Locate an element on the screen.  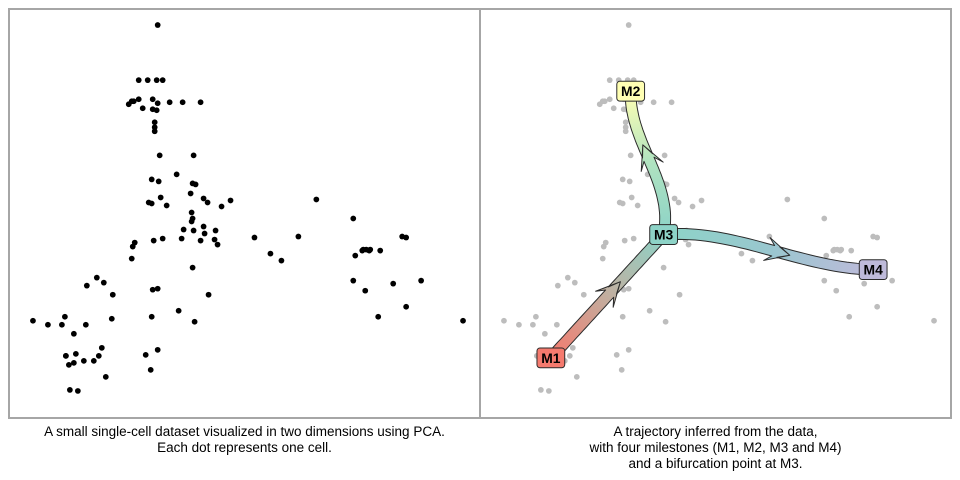
pca-caption-line-2: Each dot represents one cell. is located at coordinates (244, 447).